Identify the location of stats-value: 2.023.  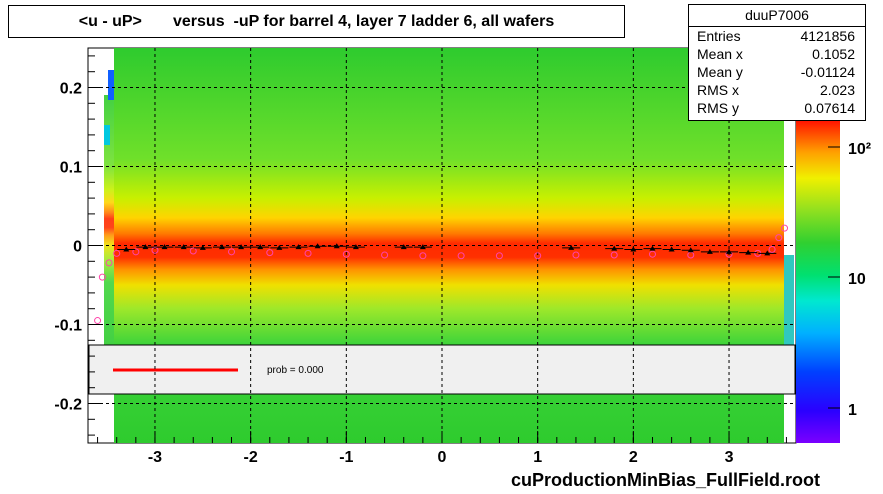
(837, 90).